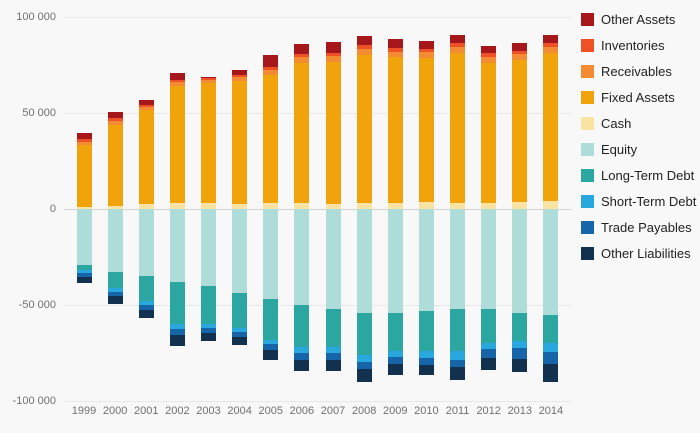 This screenshot has height=433, width=700. I want to click on legend-item-short-term-debt: Short-Term Debt, so click(638, 201).